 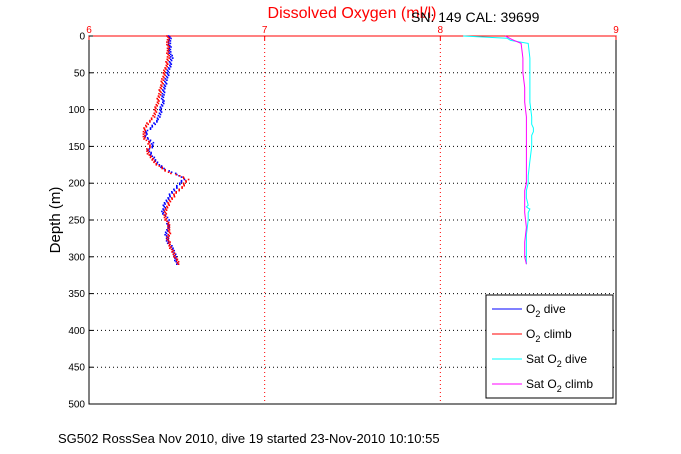 What do you see at coordinates (76, 331) in the screenshot?
I see `y-tick-label: 400` at bounding box center [76, 331].